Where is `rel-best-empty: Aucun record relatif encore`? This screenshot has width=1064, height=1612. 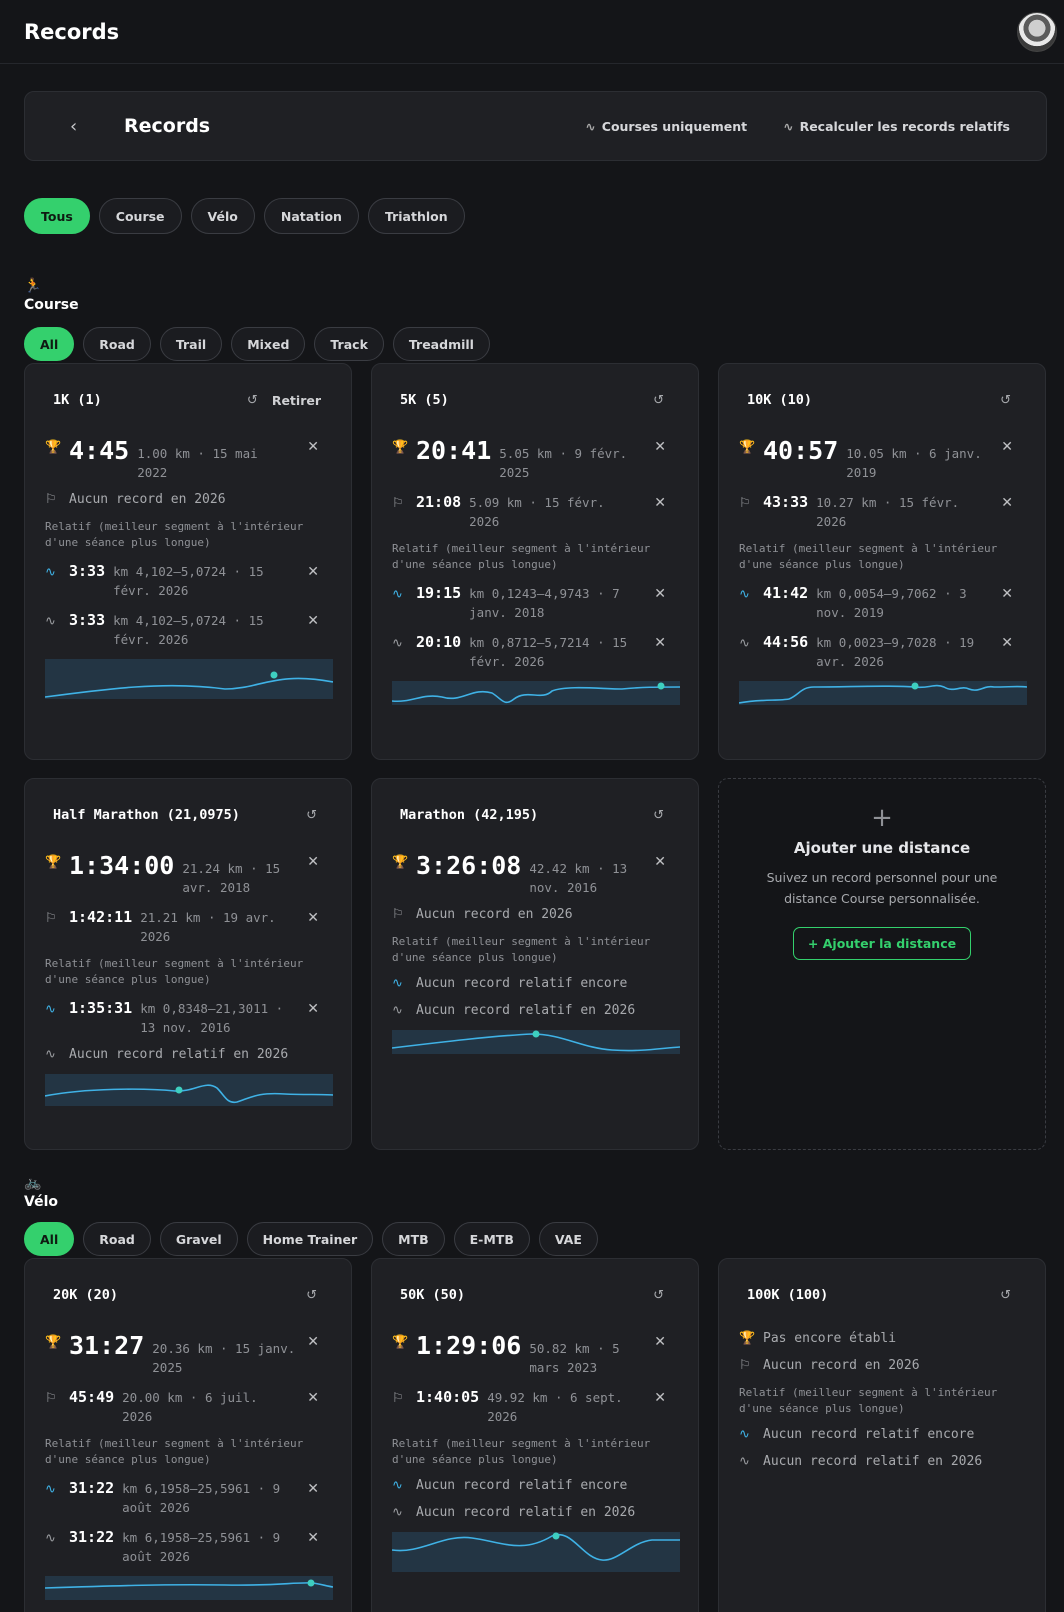
rel-best-empty: Aucun record relatif encore is located at coordinates (522, 983).